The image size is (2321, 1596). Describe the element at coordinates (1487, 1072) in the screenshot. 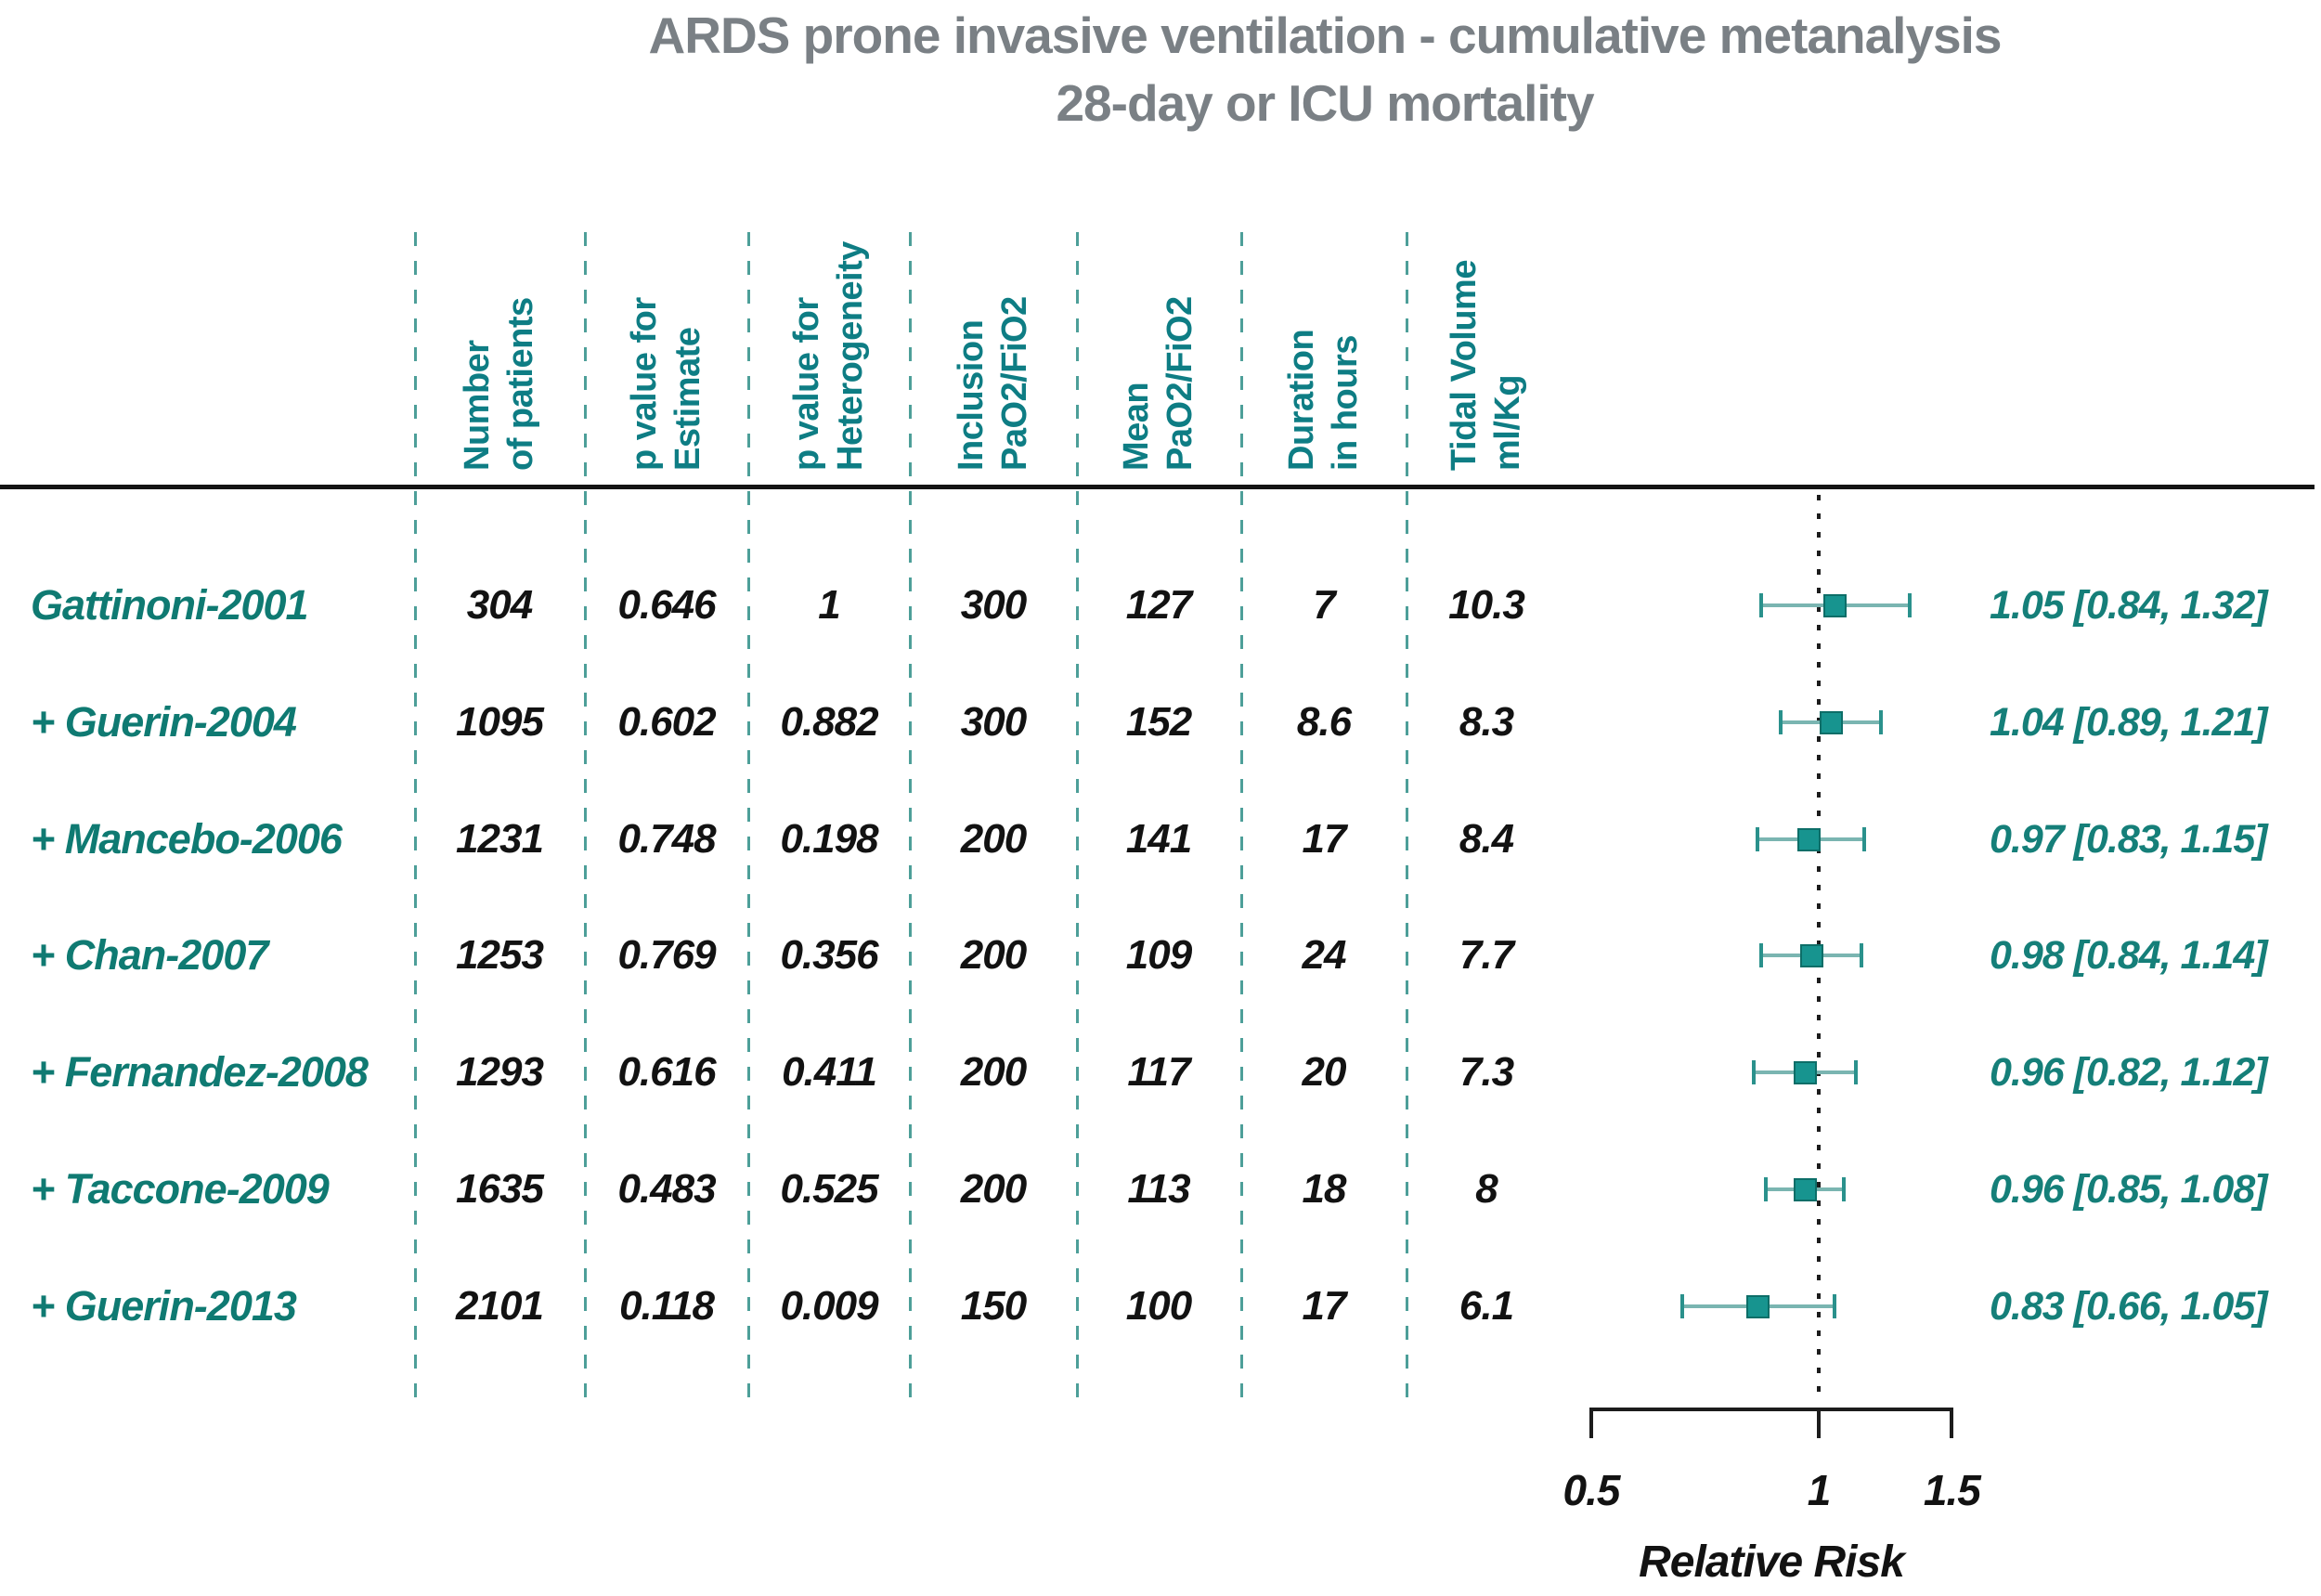

I see `cell-tidal_volume_ml_kg: 7.3` at that location.